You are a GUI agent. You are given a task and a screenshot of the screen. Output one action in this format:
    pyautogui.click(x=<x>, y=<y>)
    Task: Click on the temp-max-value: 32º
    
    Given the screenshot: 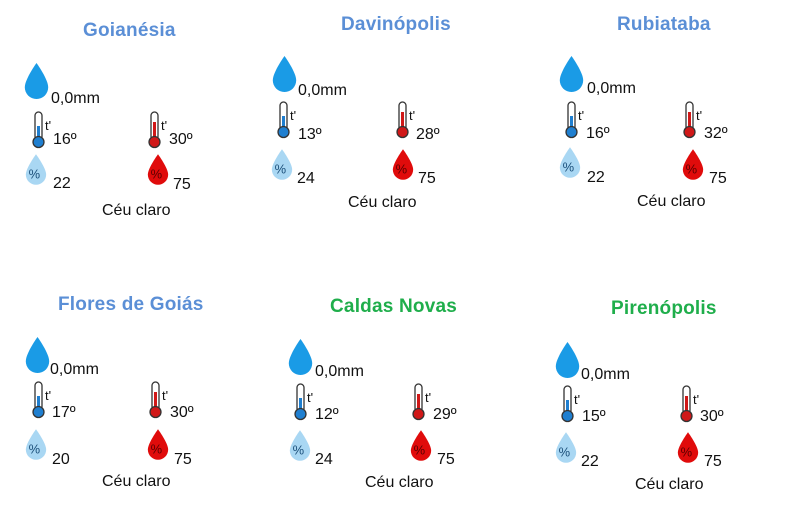 What is the action you would take?
    pyautogui.click(x=716, y=133)
    